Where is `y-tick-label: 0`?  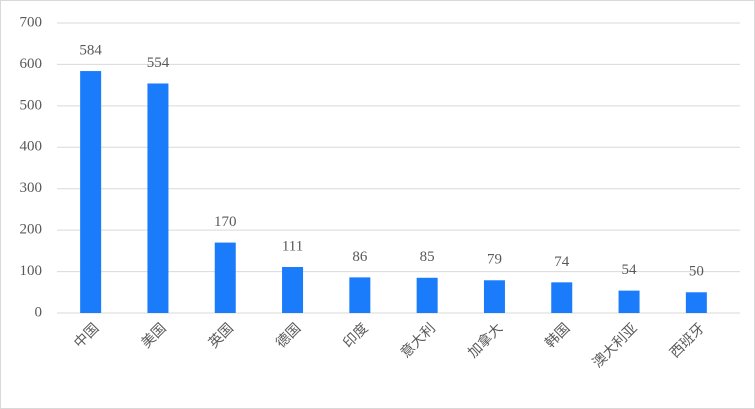
y-tick-label: 0 is located at coordinates (39, 312).